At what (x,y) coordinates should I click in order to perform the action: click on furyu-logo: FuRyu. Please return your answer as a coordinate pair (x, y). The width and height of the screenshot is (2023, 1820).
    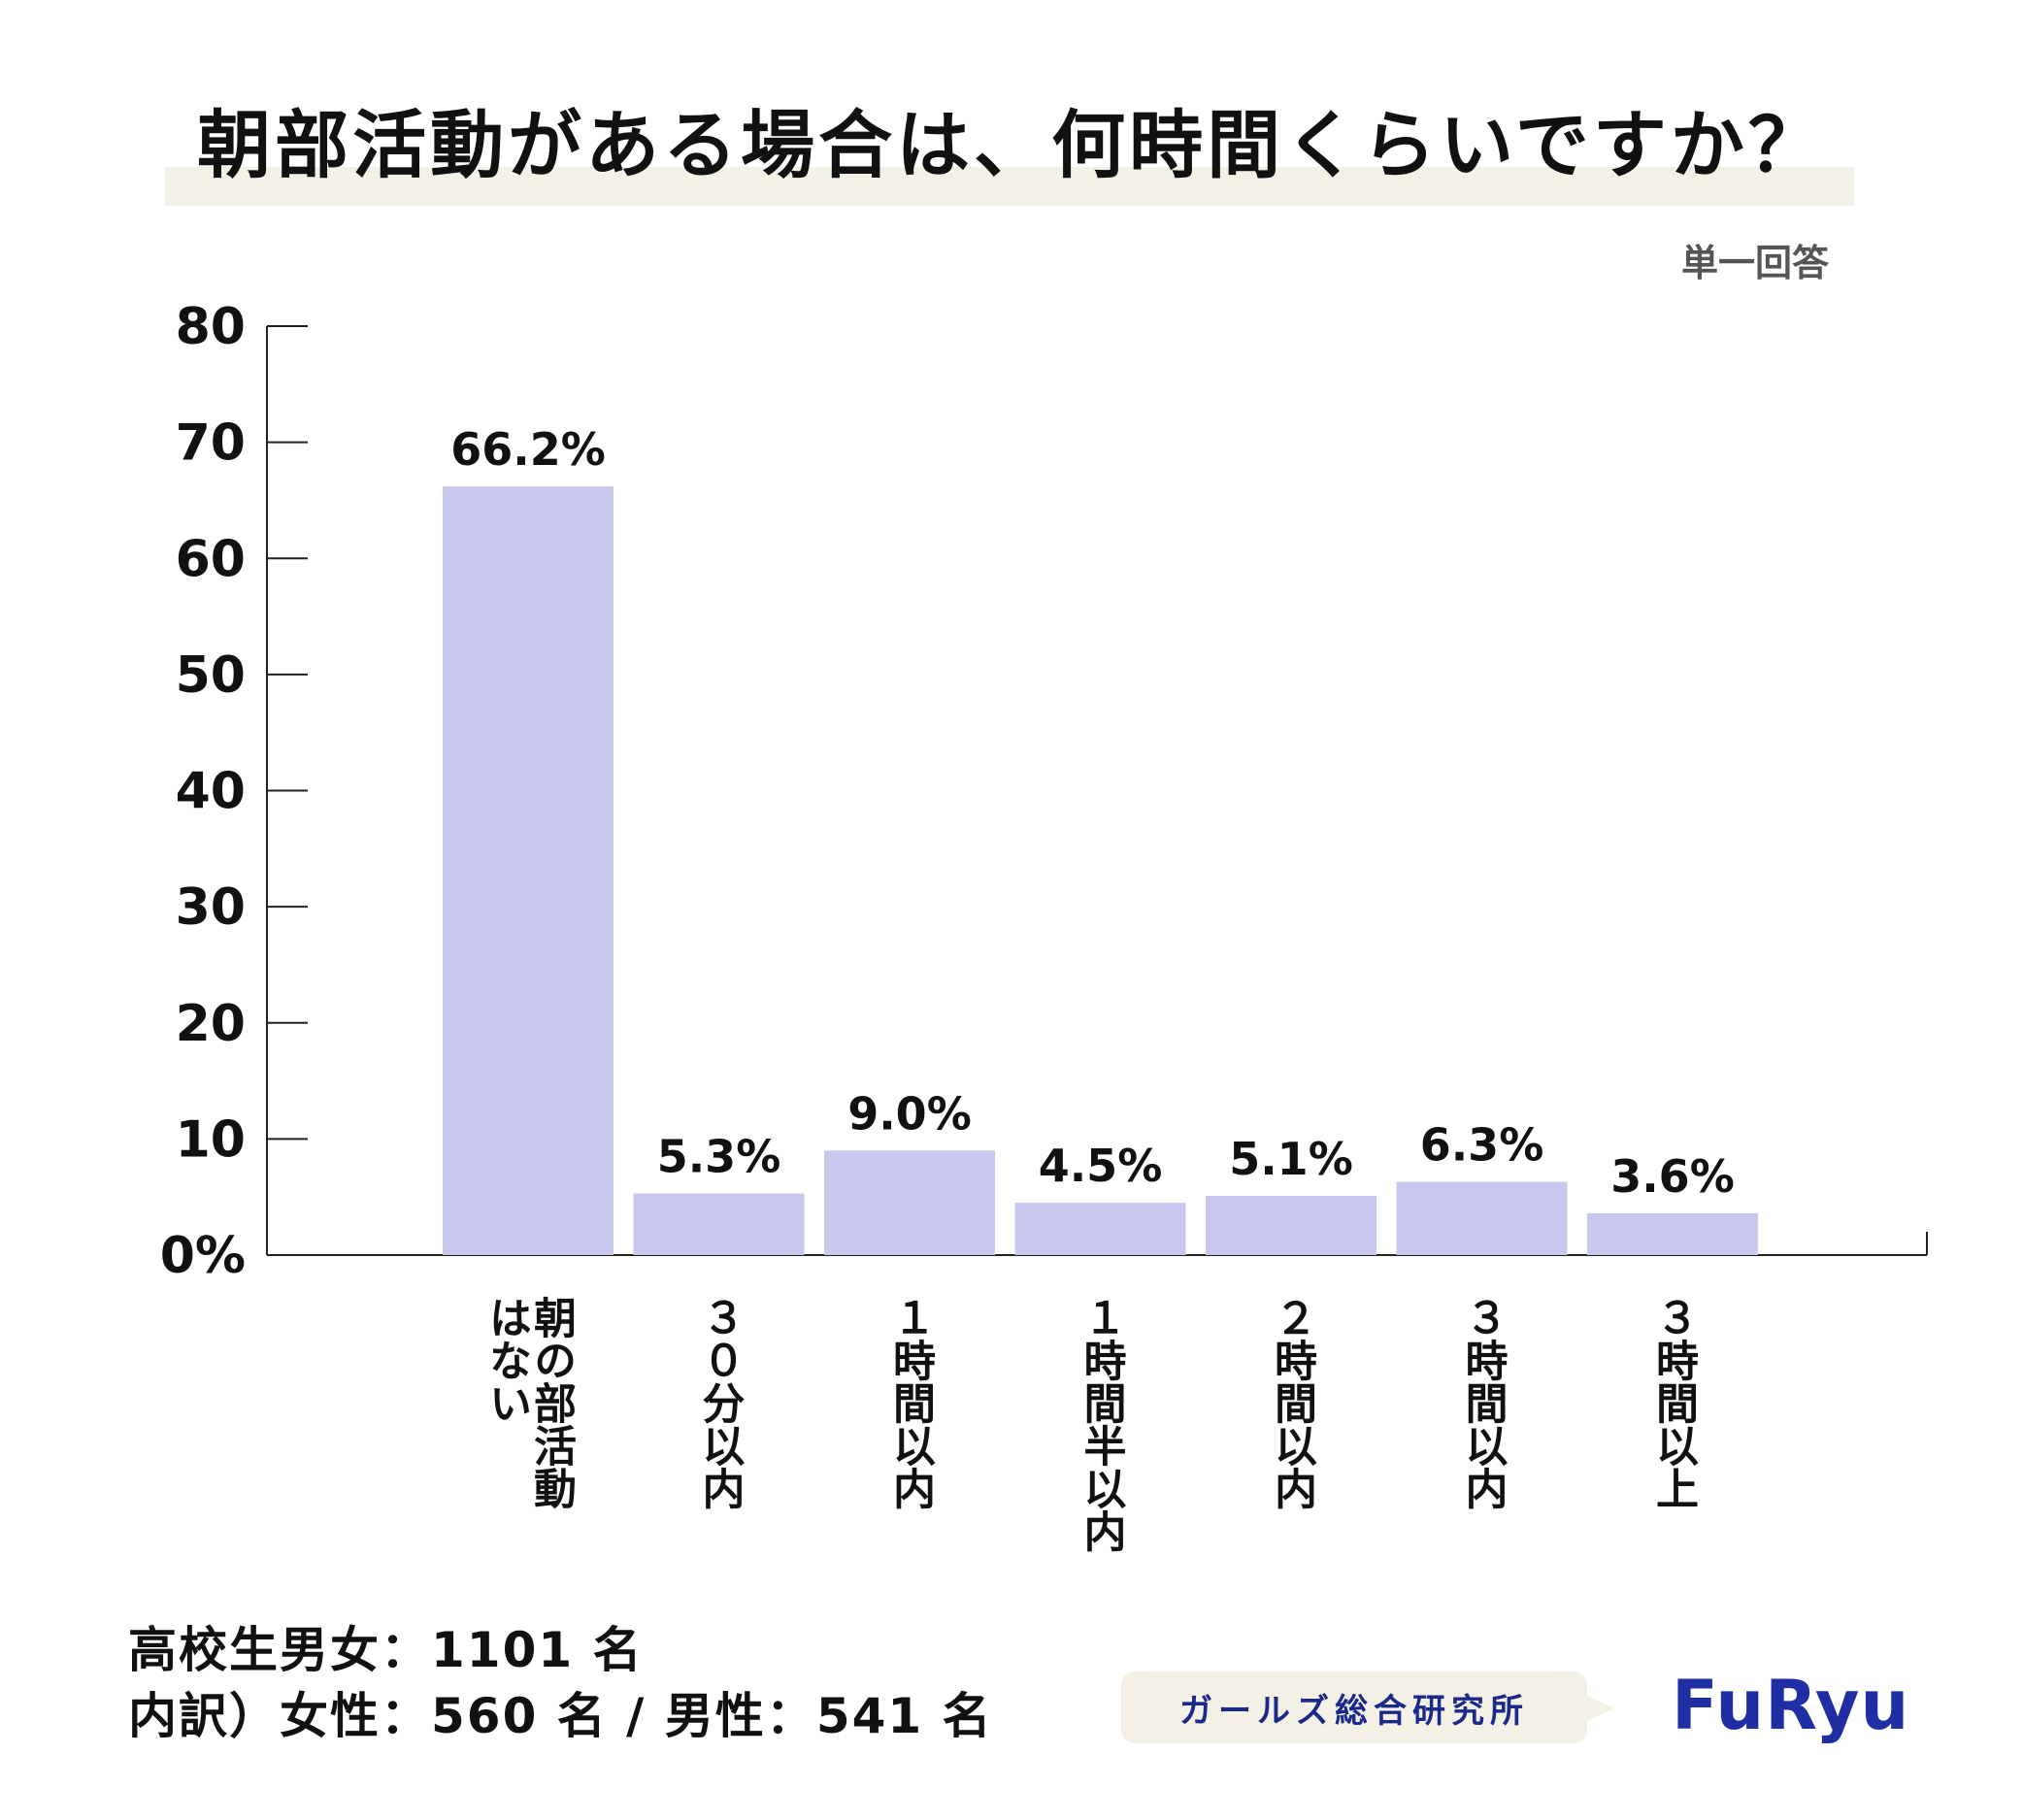
    Looking at the image, I should click on (1791, 1705).